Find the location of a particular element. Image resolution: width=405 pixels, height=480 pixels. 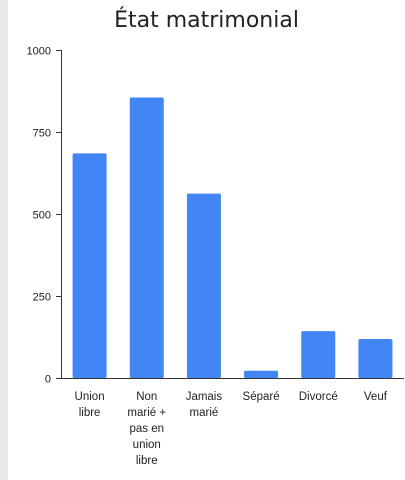

y-tick-label: 1000 is located at coordinates (39, 52).